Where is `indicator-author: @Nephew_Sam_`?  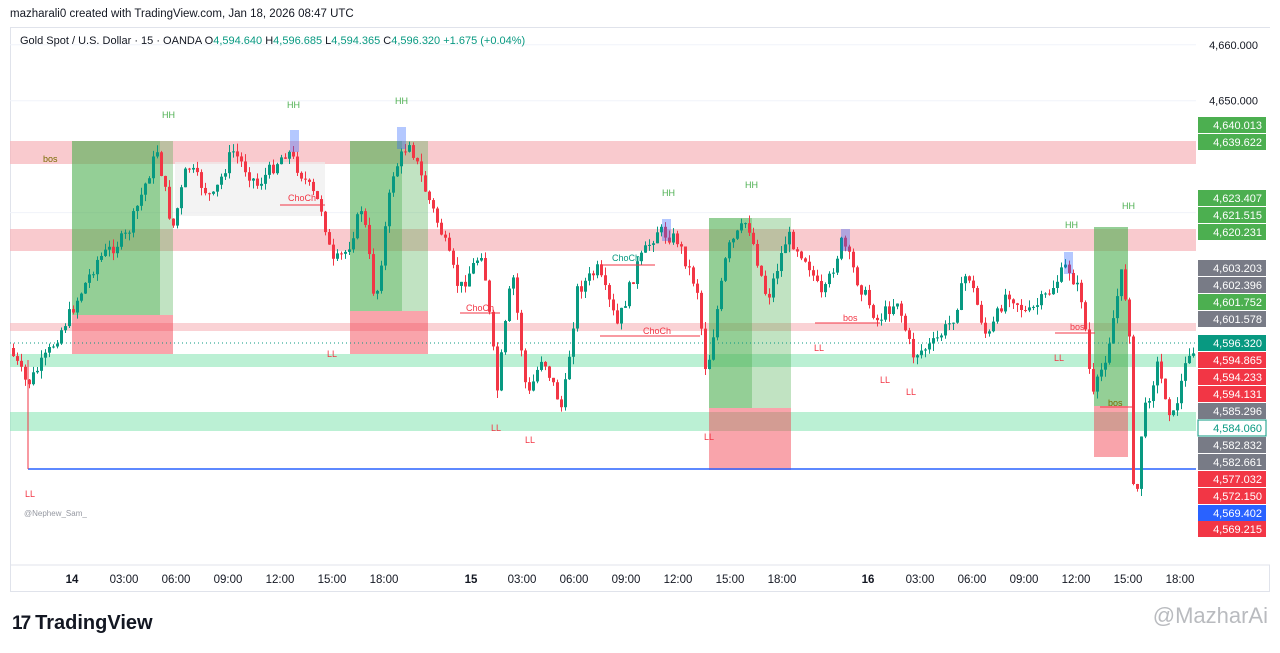
indicator-author: @Nephew_Sam_ is located at coordinates (55, 513).